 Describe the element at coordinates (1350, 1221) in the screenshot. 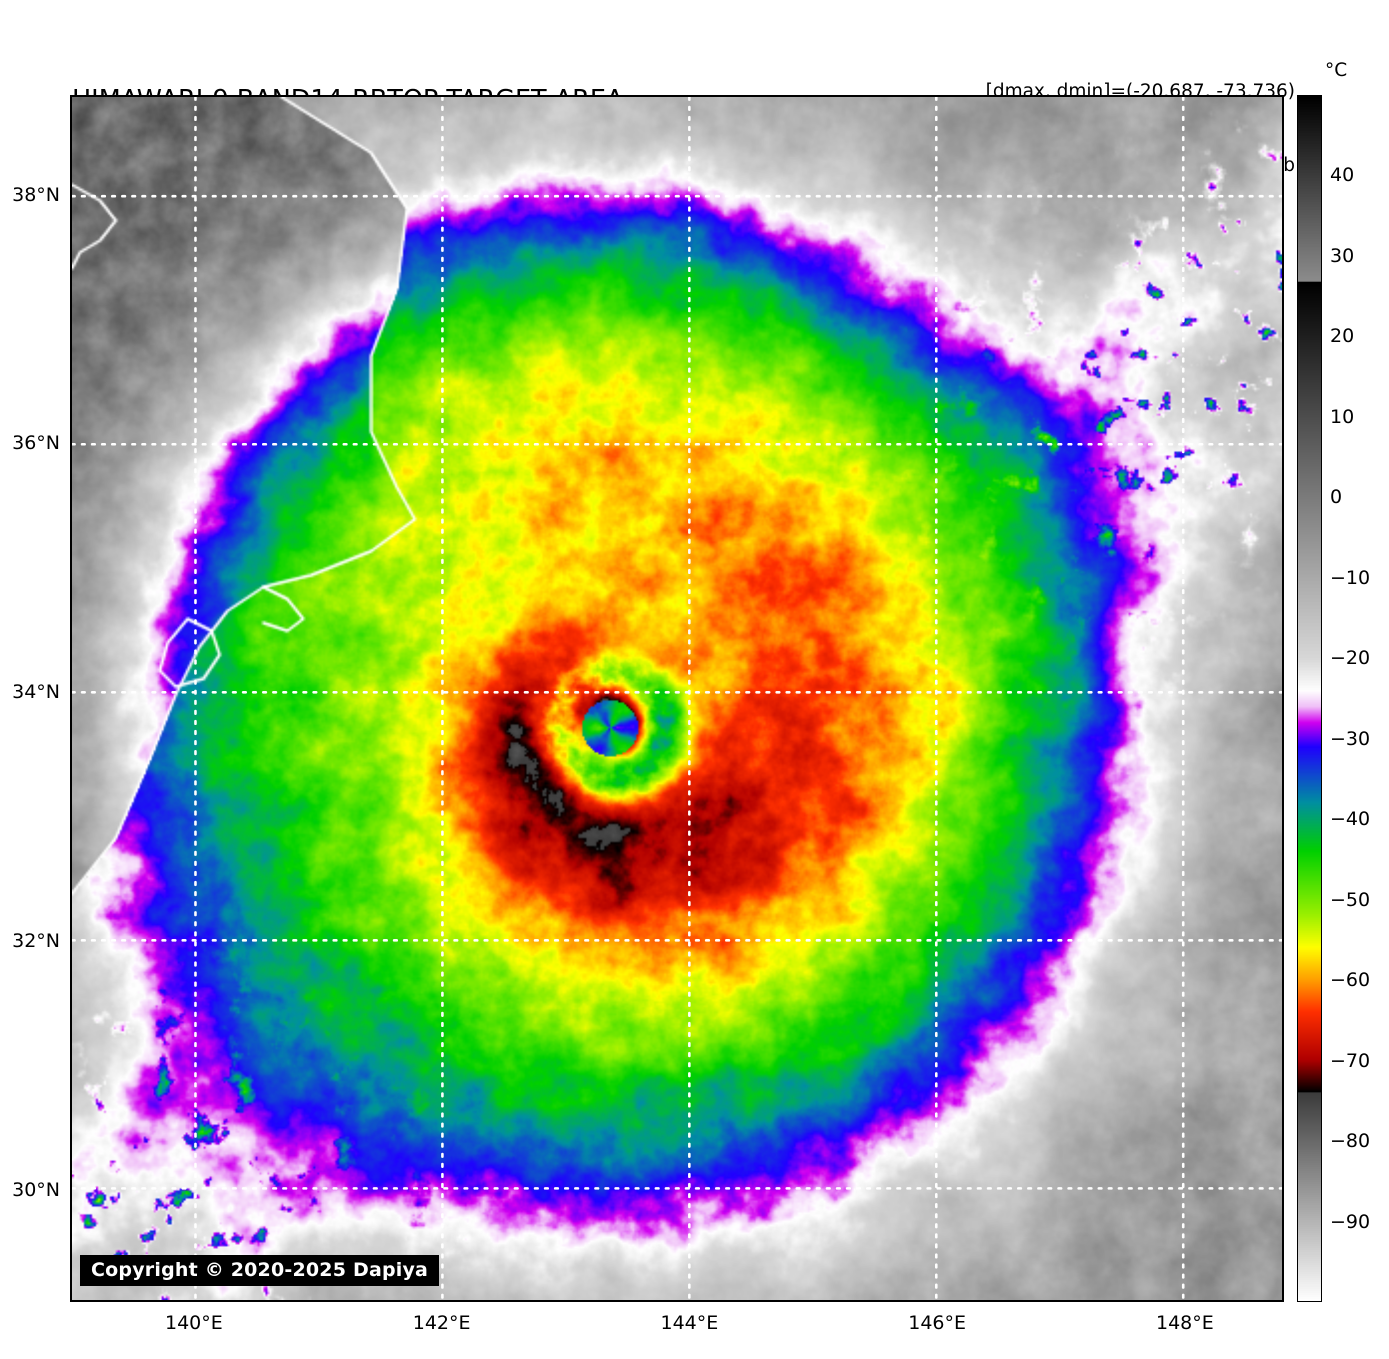

I see `colorbar-tick-label: −90` at that location.